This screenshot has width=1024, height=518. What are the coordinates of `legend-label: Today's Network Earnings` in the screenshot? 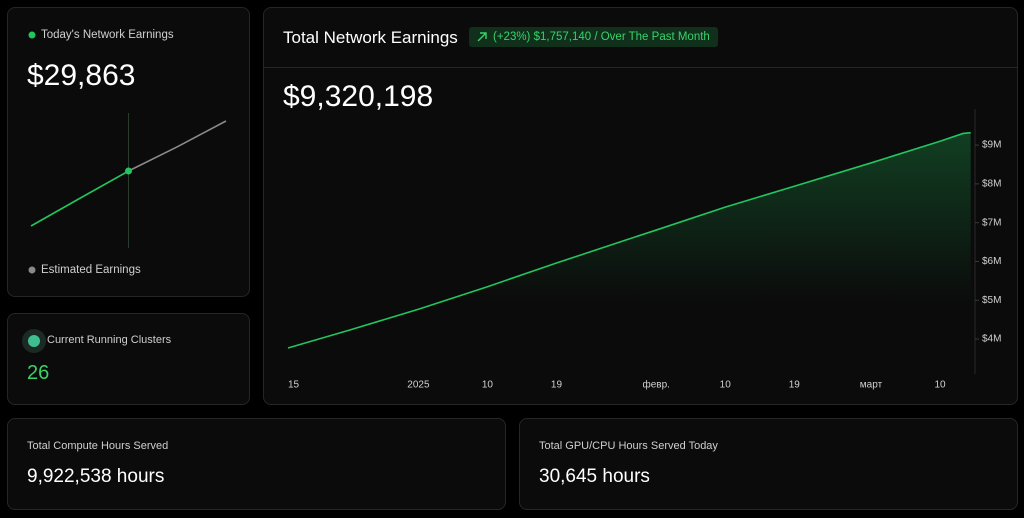 It's located at (107, 35).